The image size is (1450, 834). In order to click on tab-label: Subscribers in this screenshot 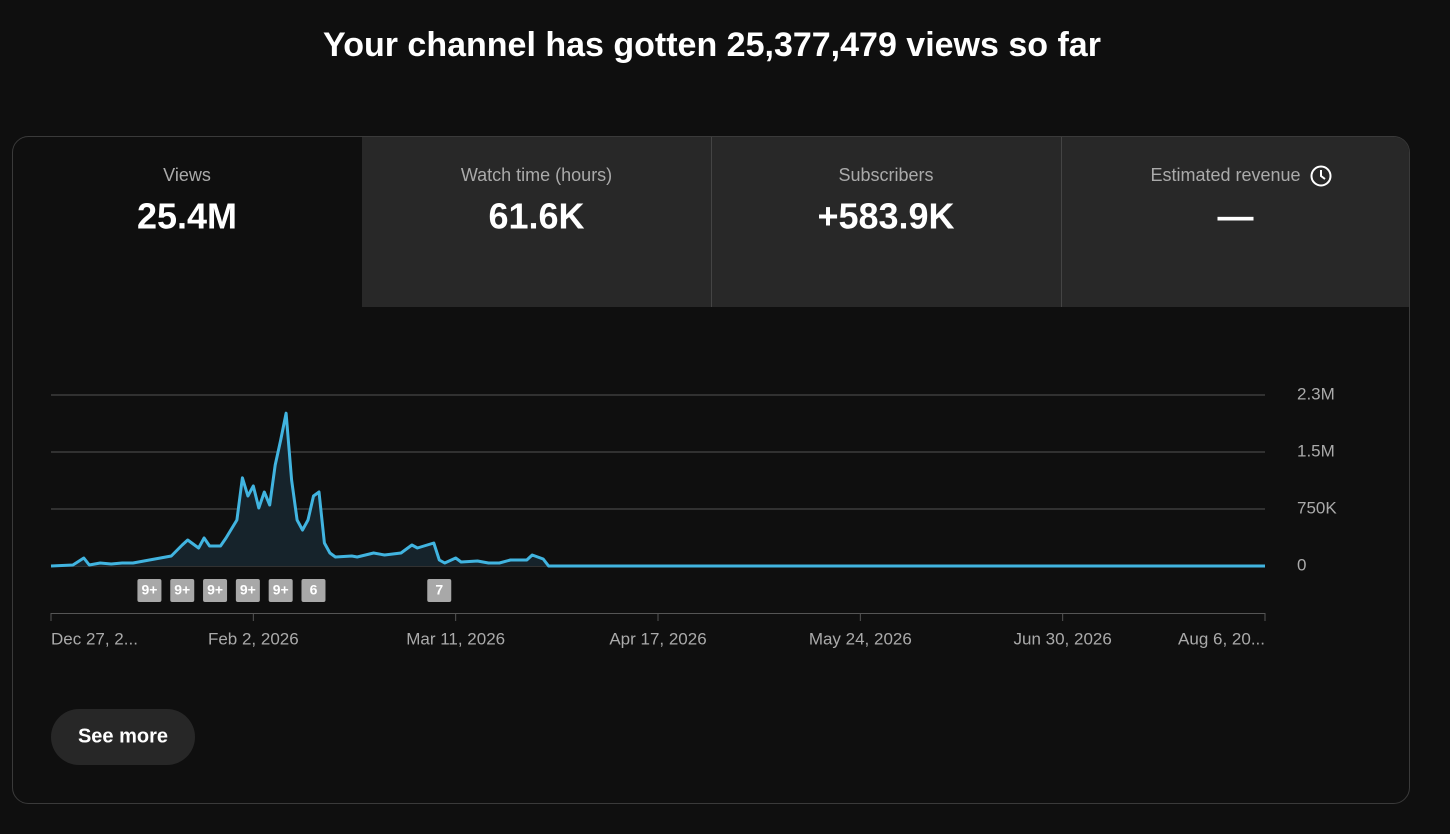, I will do `click(885, 175)`.